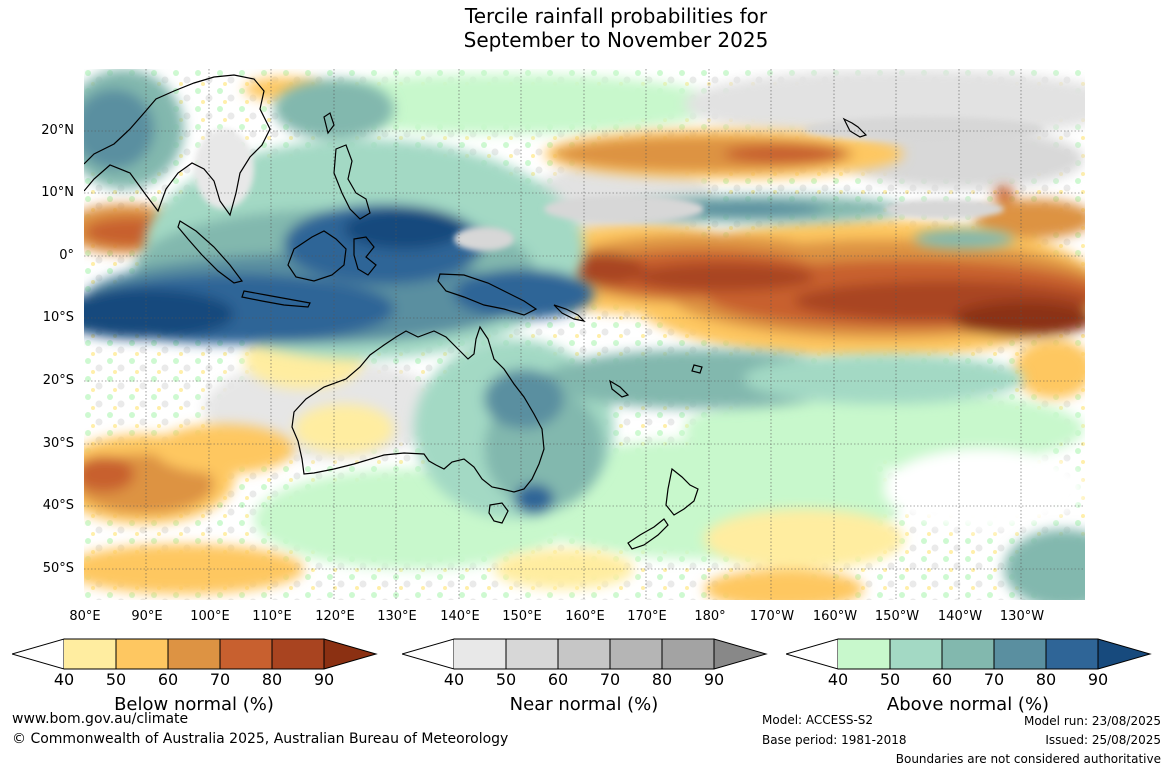 The height and width of the screenshot is (770, 1173). What do you see at coordinates (85, 616) in the screenshot?
I see `lon-label-80e: 80°E` at bounding box center [85, 616].